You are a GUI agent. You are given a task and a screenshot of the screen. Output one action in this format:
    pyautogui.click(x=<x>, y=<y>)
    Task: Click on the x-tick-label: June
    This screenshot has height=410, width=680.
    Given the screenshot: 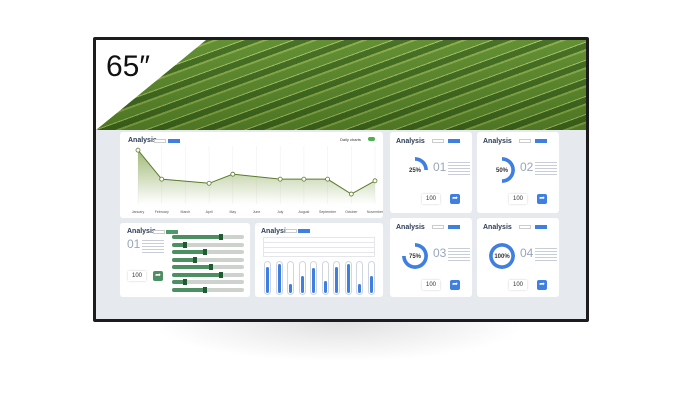 What is the action you would take?
    pyautogui.click(x=257, y=212)
    